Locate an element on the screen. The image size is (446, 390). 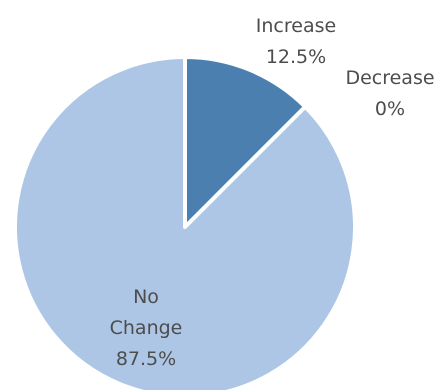
slice-label-increase: Increase is located at coordinates (296, 26).